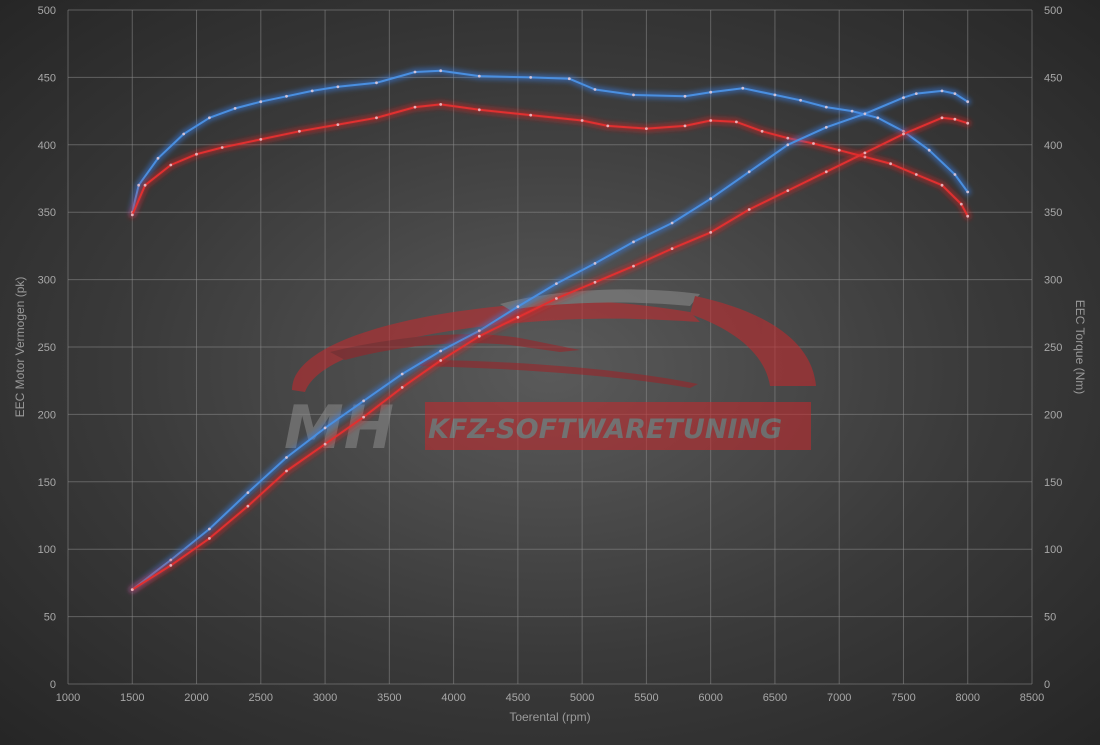 This screenshot has width=1100, height=745. Describe the element at coordinates (1053, 483) in the screenshot. I see `y-right-tick-label: 150` at that location.